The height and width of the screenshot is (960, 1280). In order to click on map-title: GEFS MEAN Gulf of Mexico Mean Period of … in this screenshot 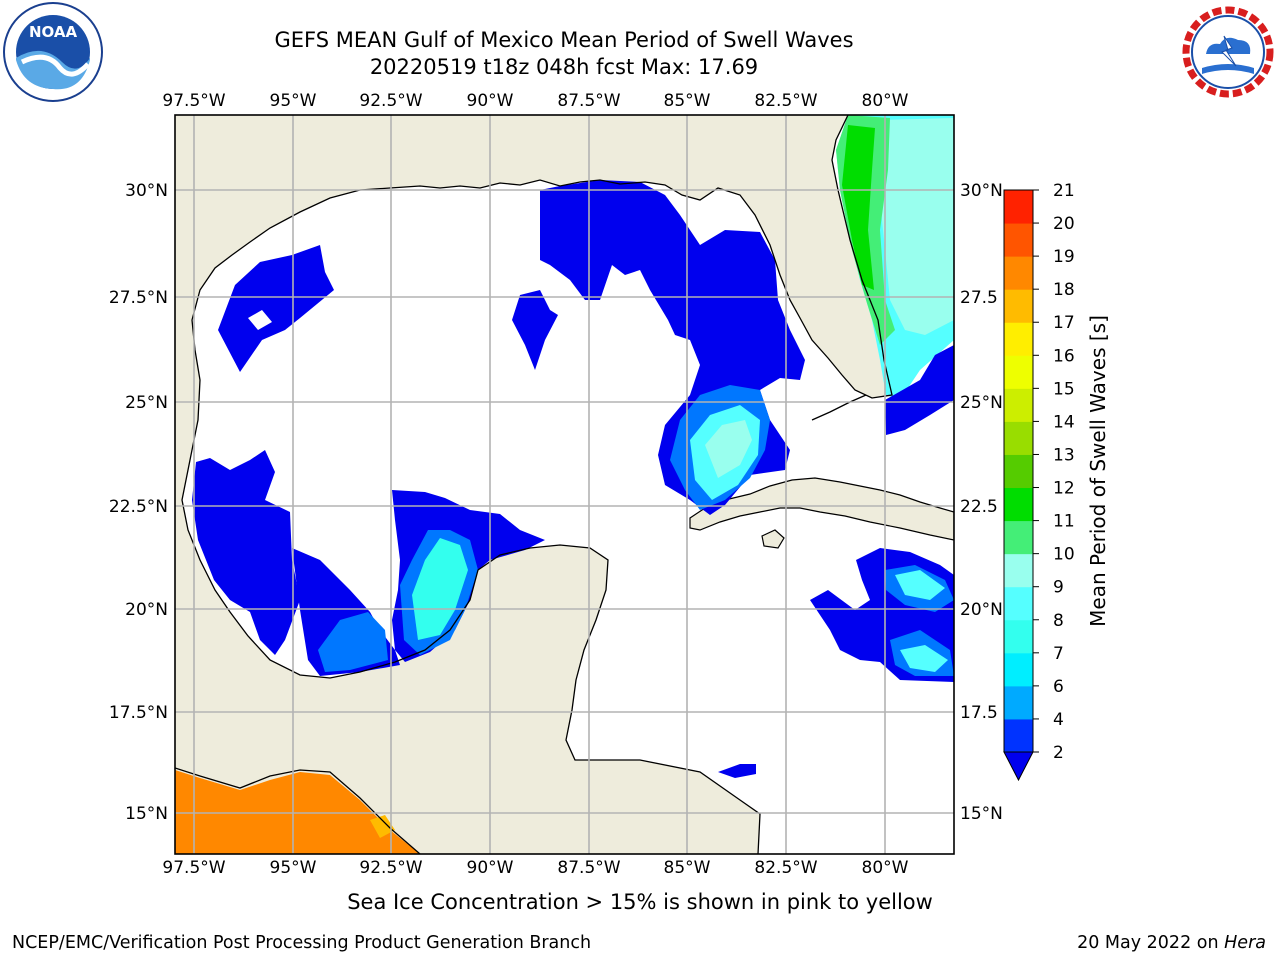, I will do `click(564, 40)`.